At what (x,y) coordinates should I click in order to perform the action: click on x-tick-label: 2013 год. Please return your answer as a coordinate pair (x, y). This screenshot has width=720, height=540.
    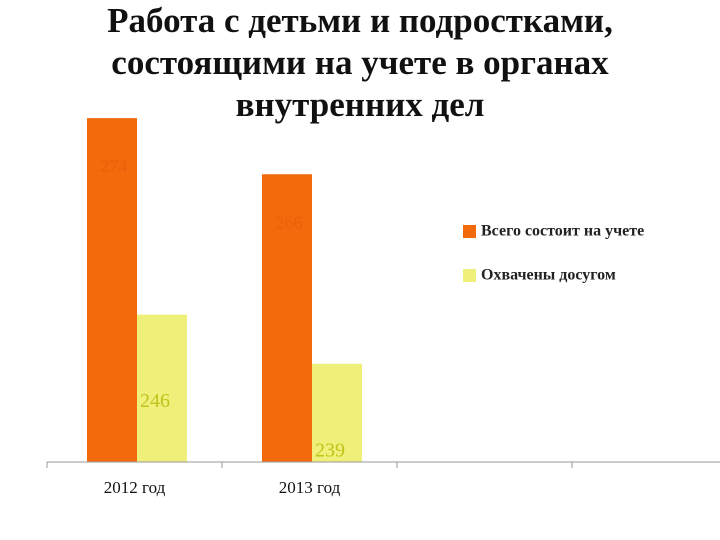
    Looking at the image, I should click on (310, 487).